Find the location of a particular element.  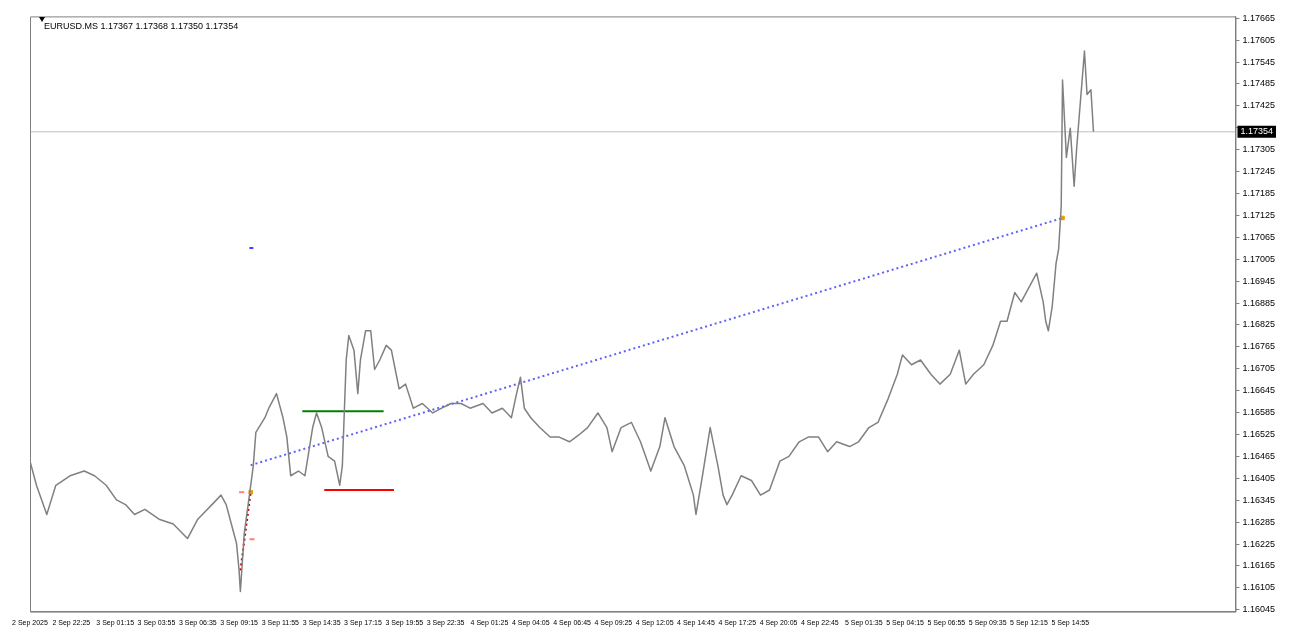

y-tick-label: 1.17545 is located at coordinates (1259, 61).